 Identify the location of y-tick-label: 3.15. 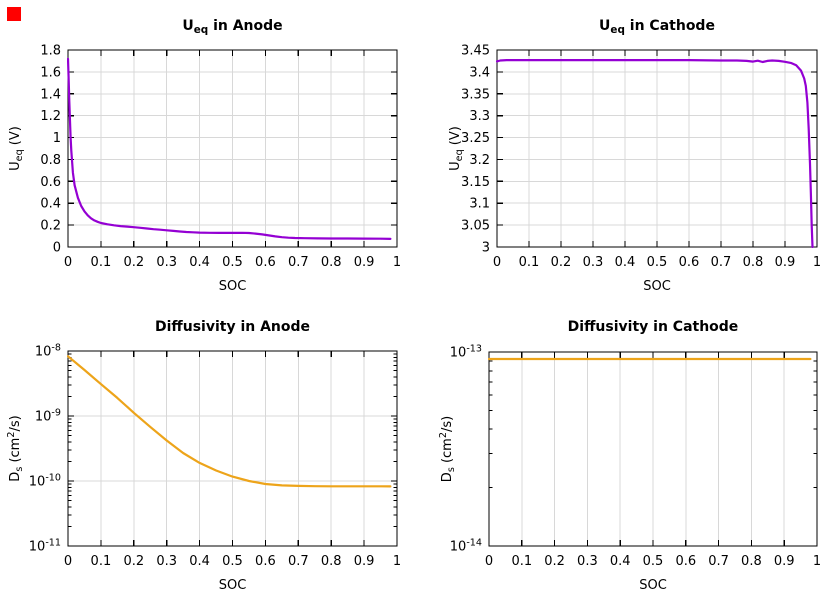
(475, 182).